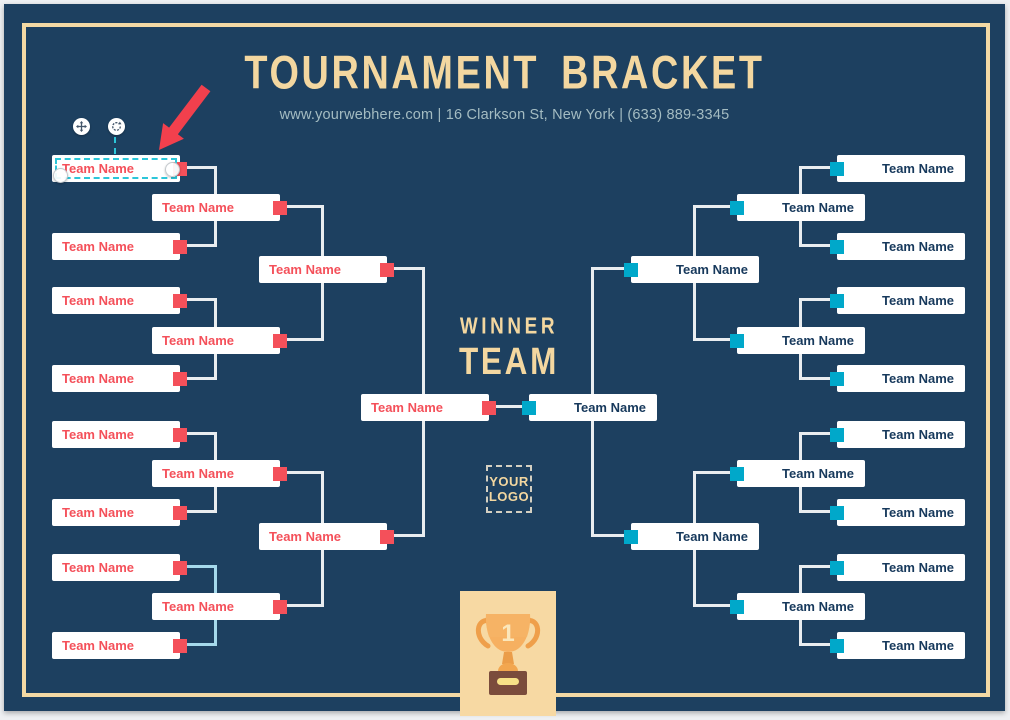 The image size is (1010, 720). I want to click on team-box-right-r2-4: Team Name, so click(797, 606).